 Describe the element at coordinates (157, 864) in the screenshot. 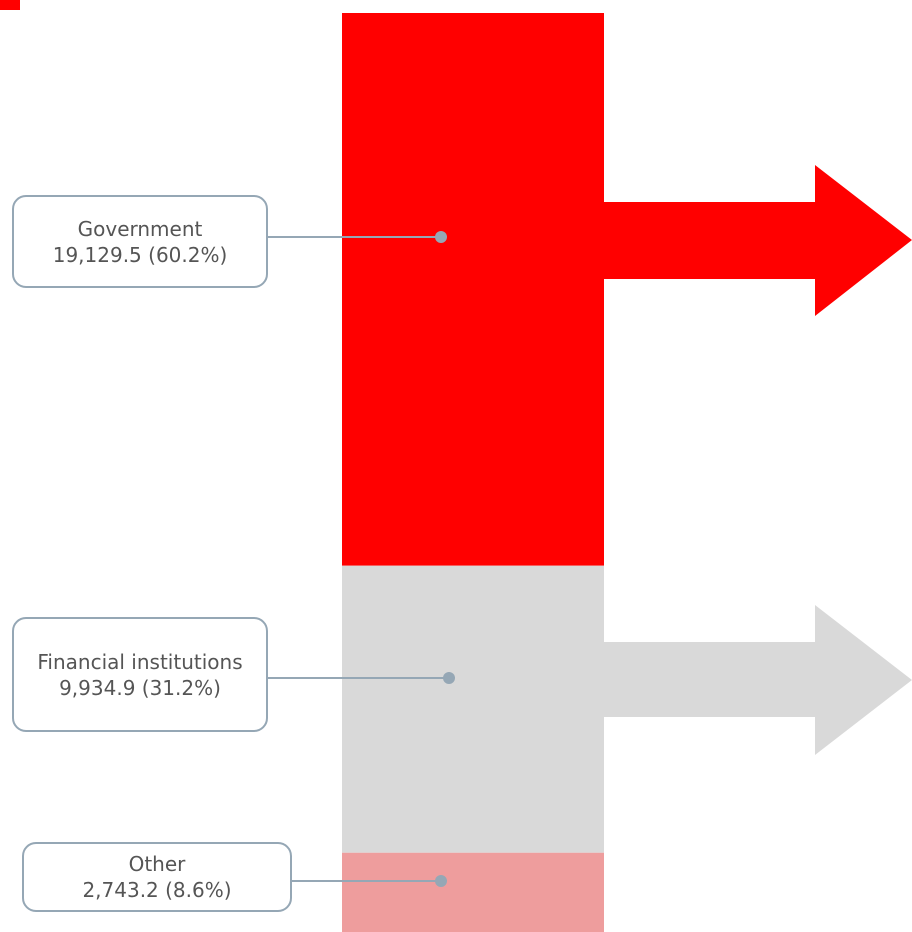

I see `segment-name: Other` at that location.